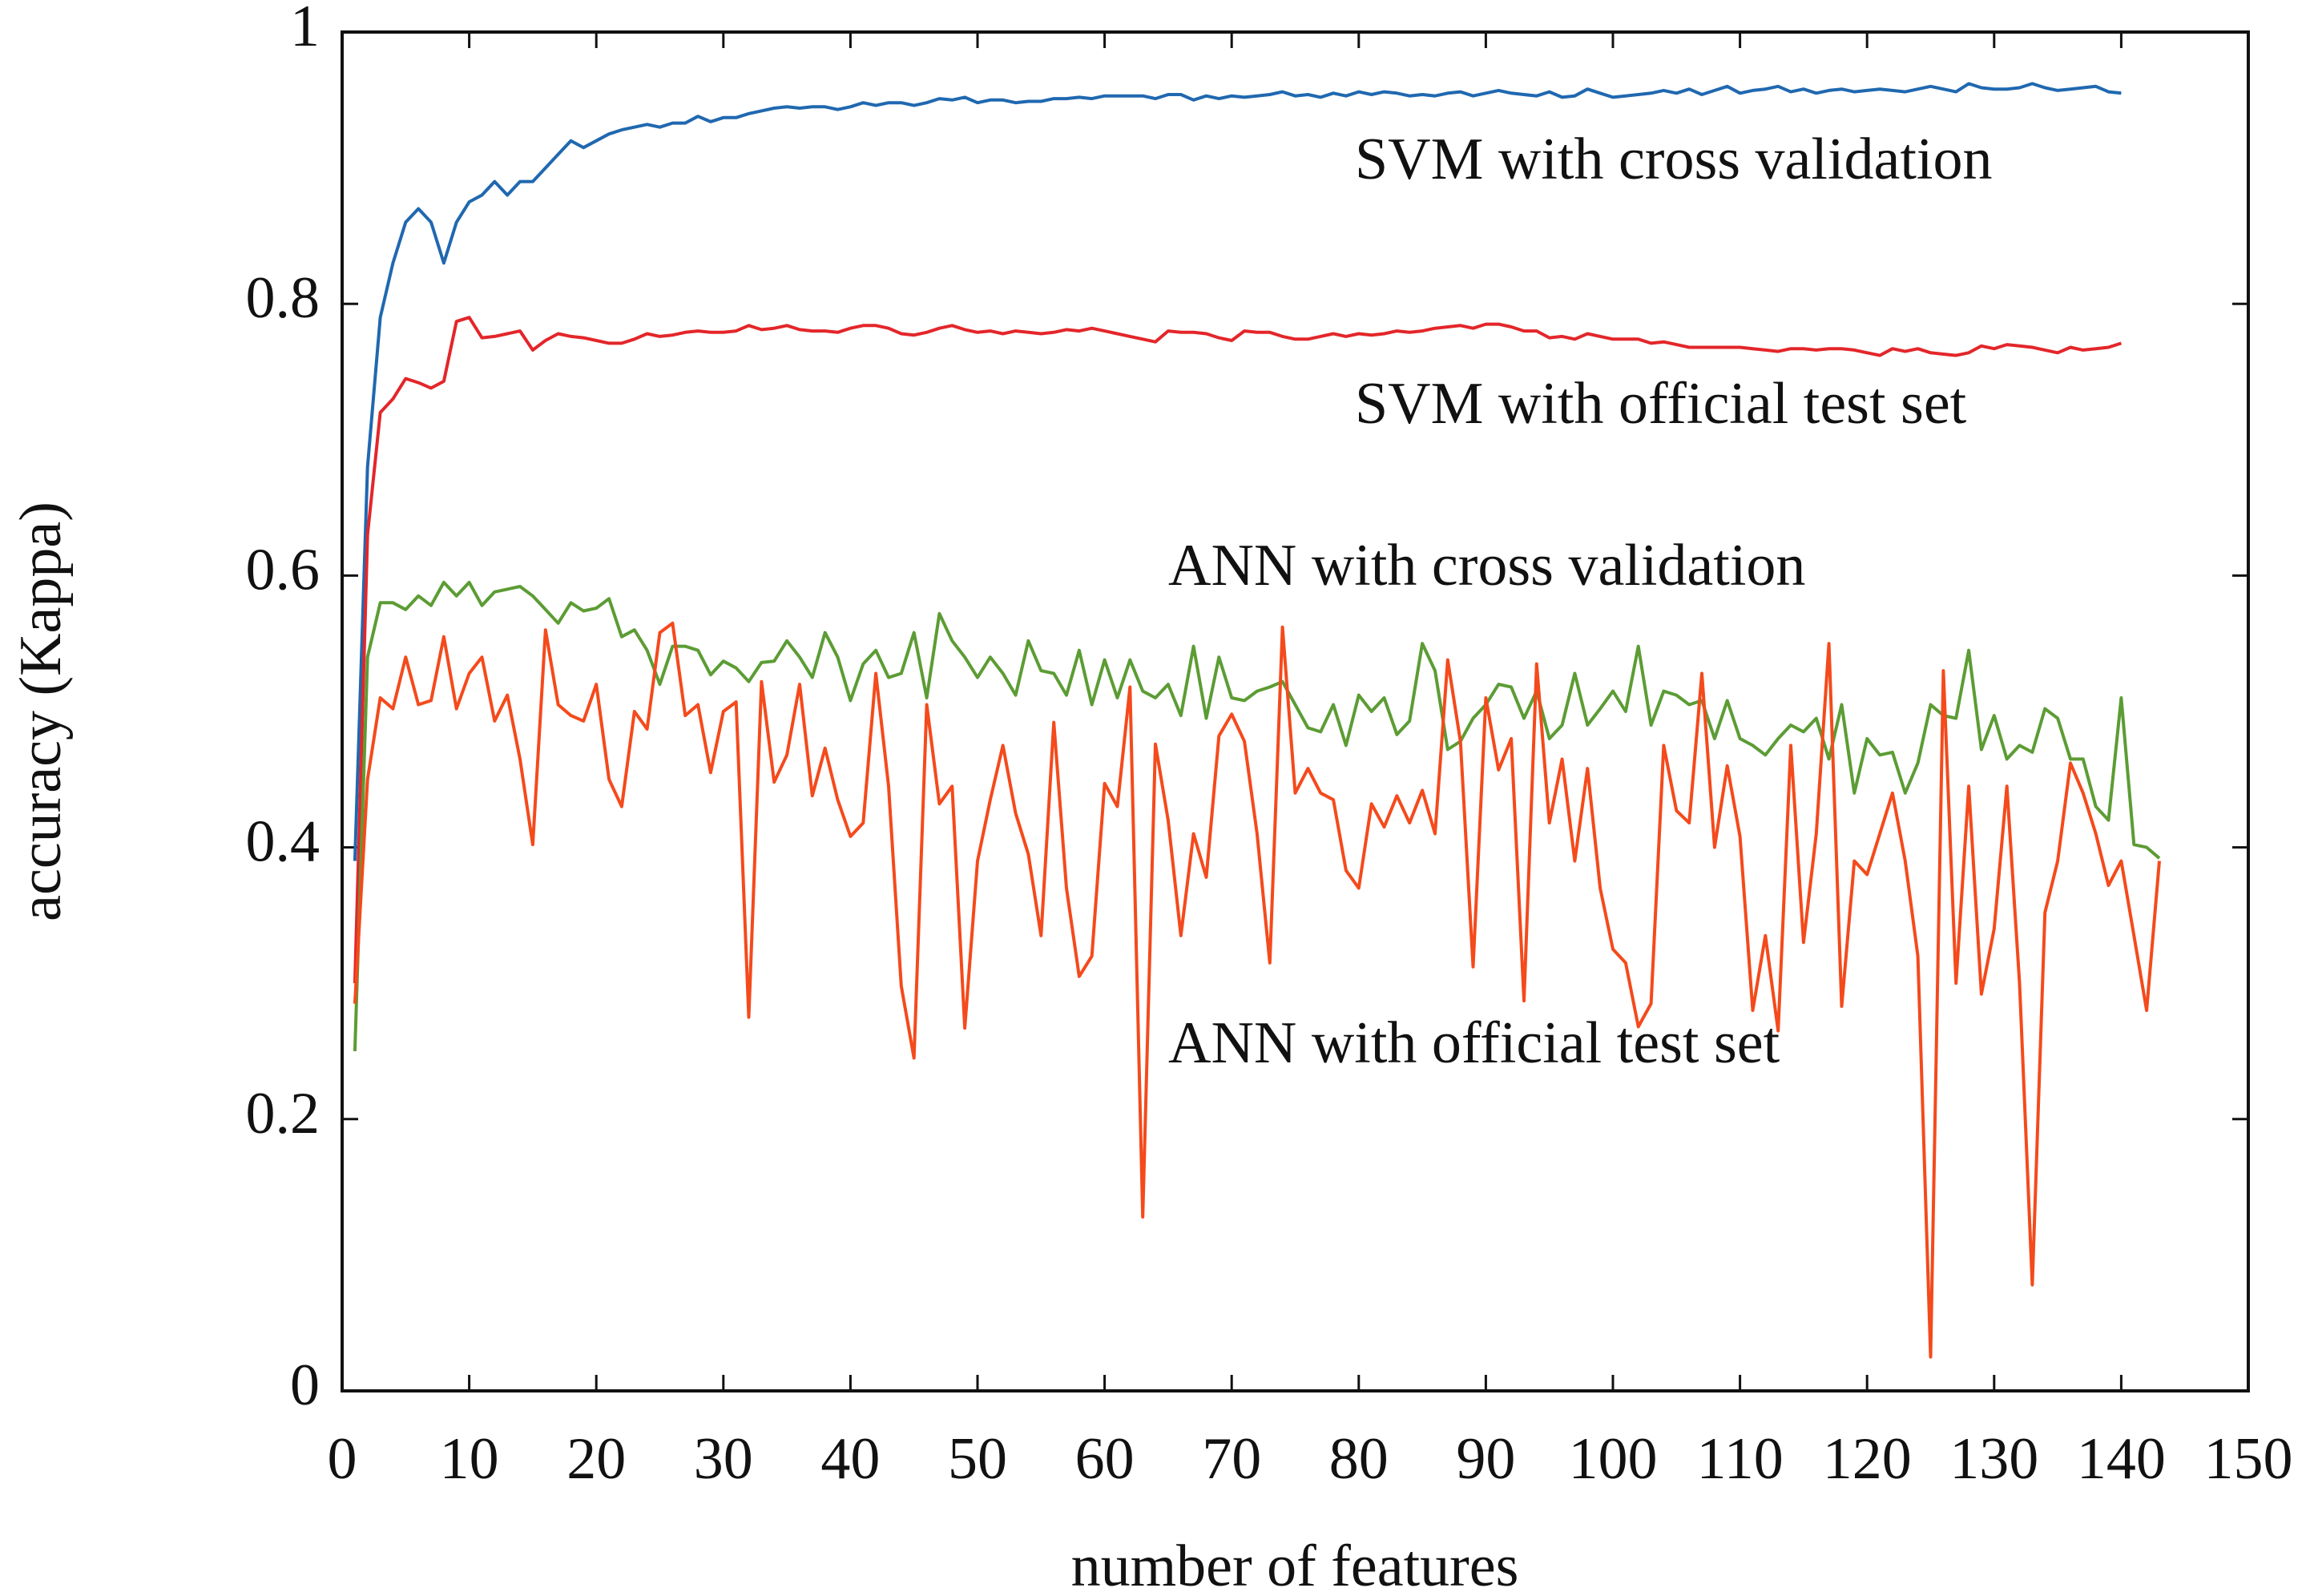 This screenshot has width=2310, height=1596. What do you see at coordinates (1661, 404) in the screenshot?
I see `series-annotation: SVM with official test set` at bounding box center [1661, 404].